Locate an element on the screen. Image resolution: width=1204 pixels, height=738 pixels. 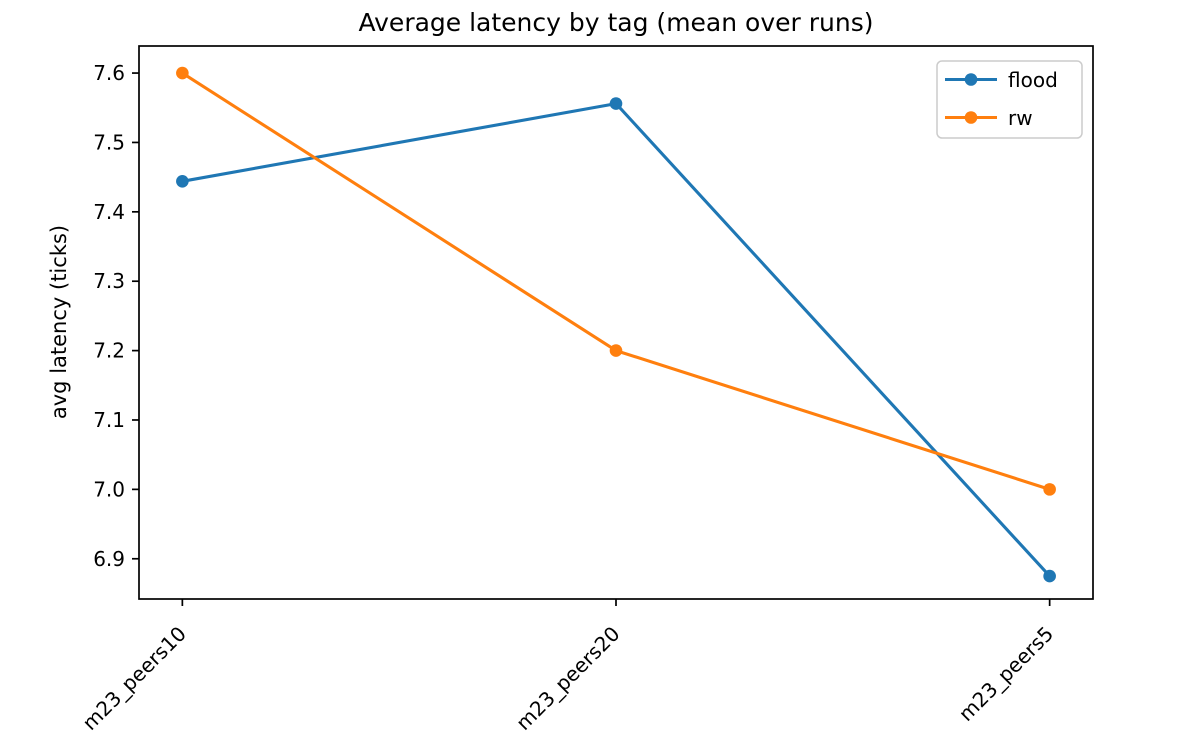
y-axis: 6.9 7.0 7.1 7.2 7.3 7.4 7.5 7.6 is located at coordinates (116, 316).